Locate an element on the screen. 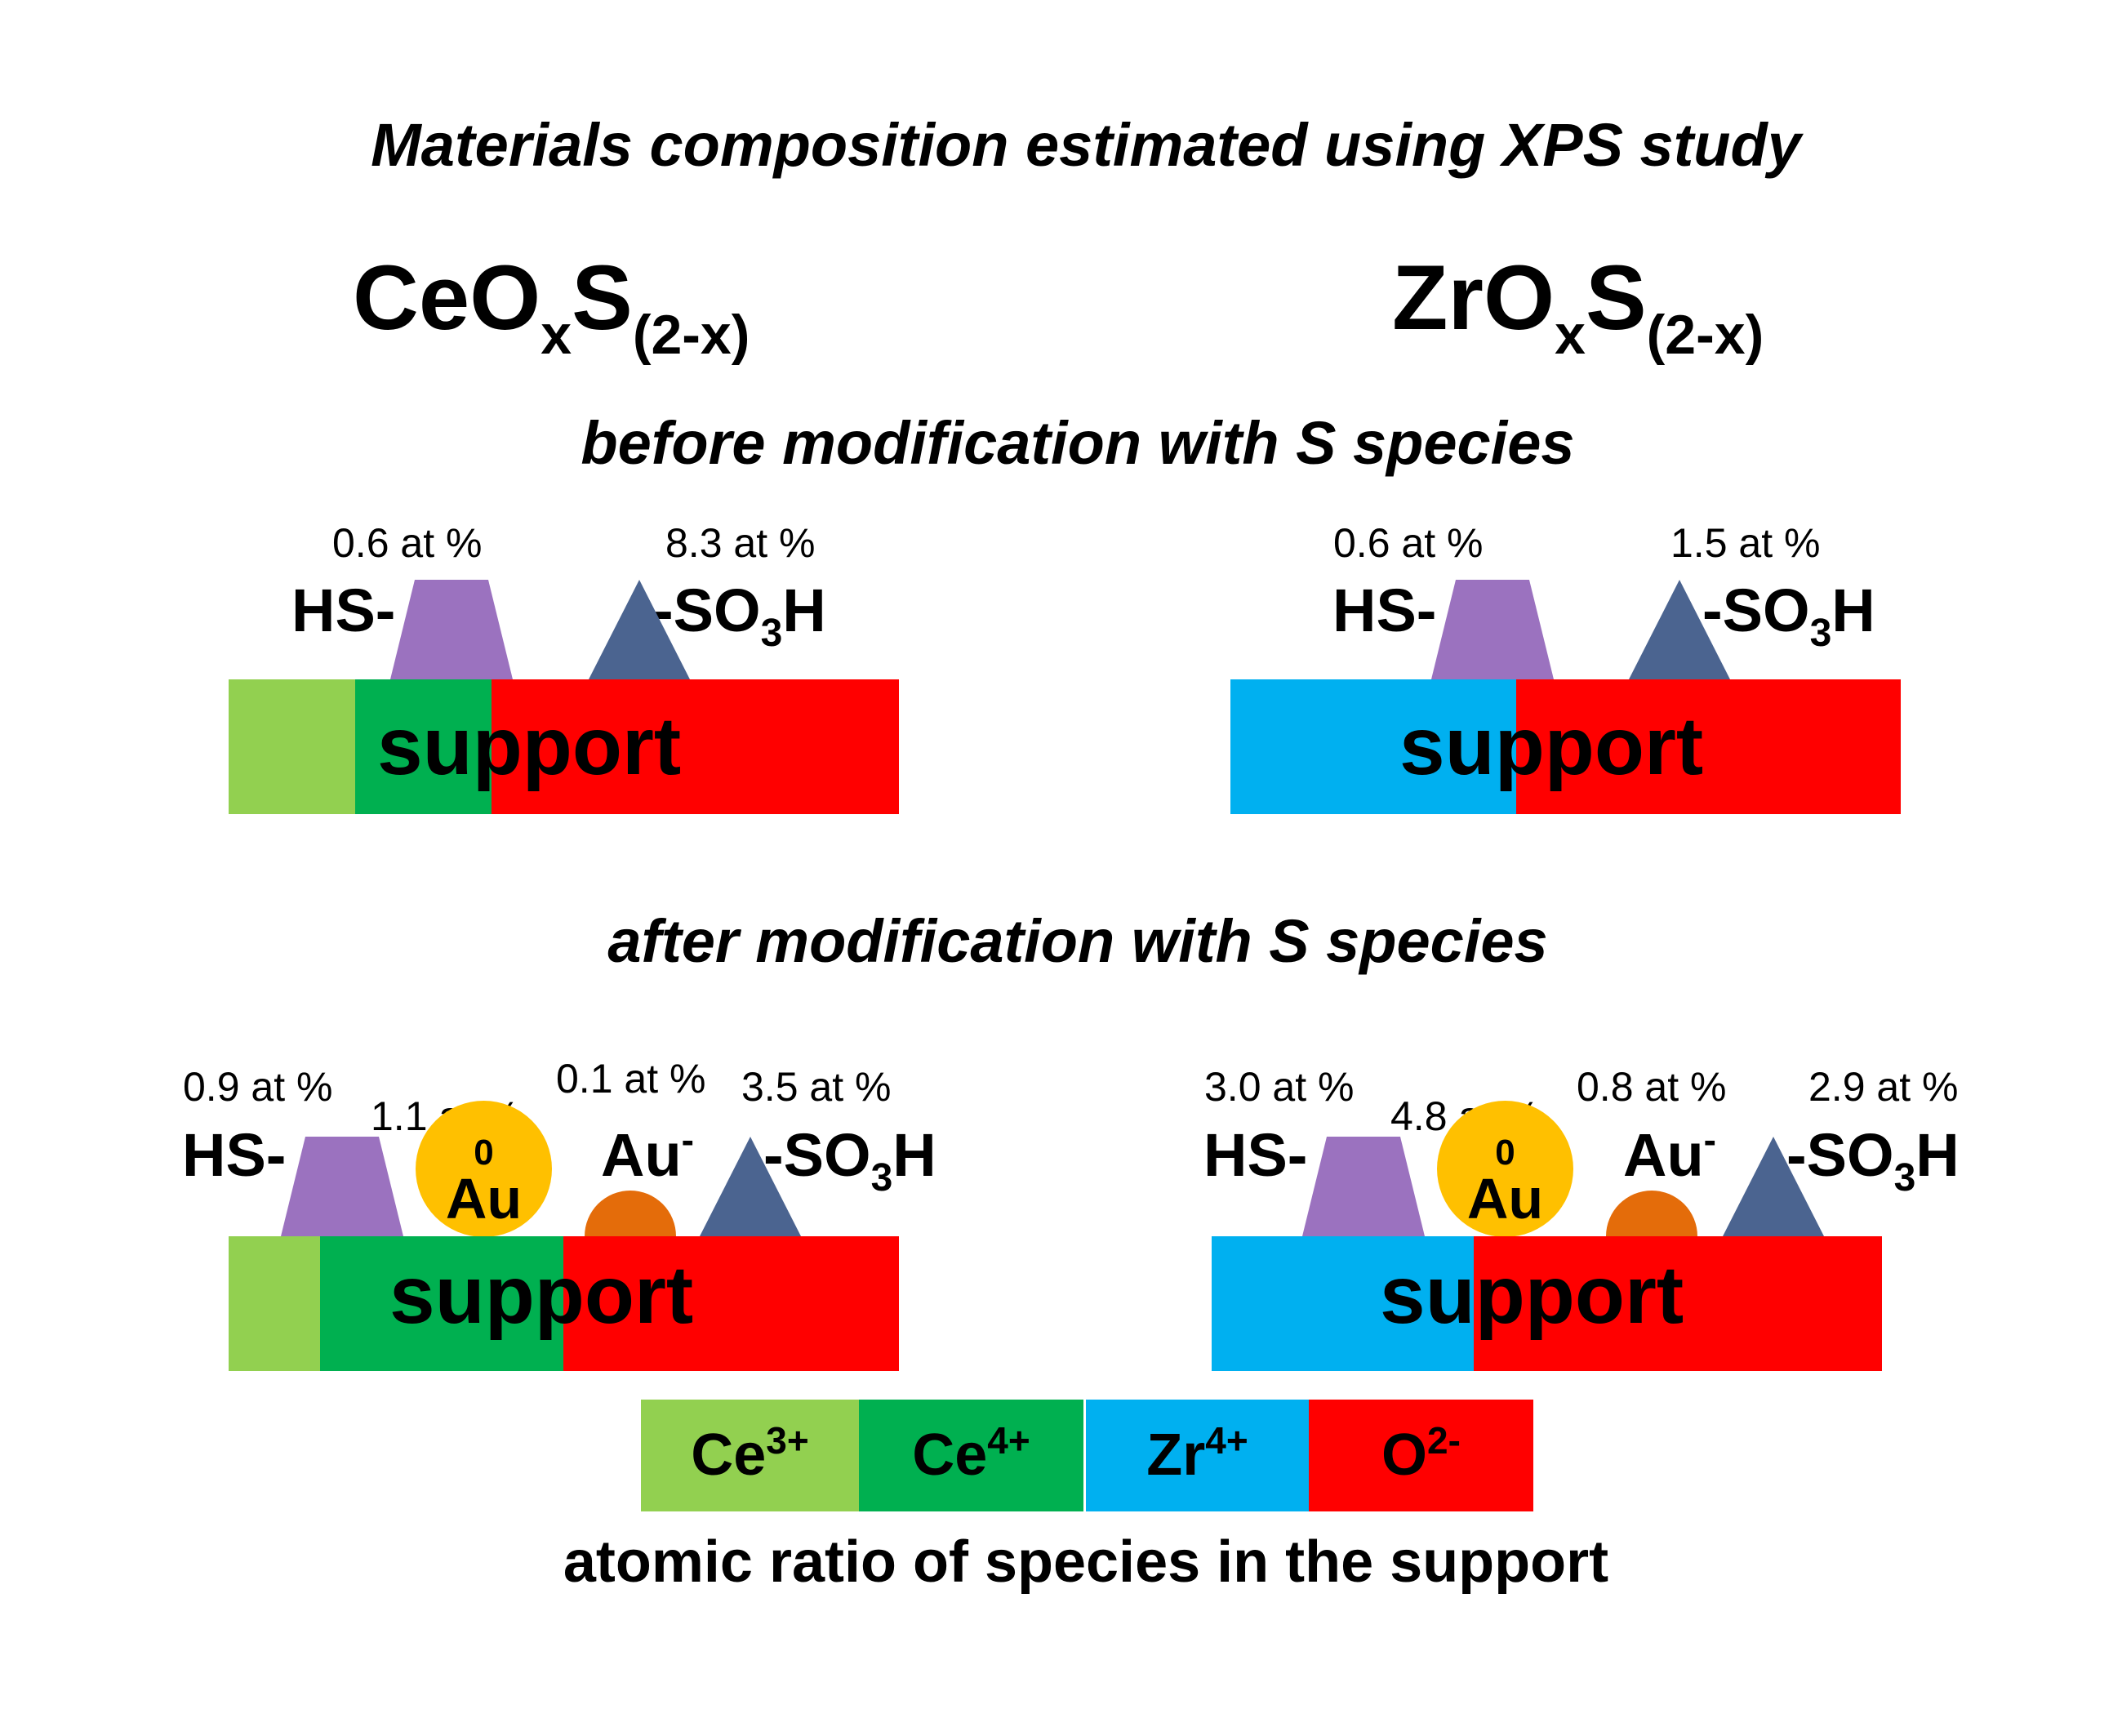 This screenshot has height=1736, width=2122. so3h-percent: 2.9 at % is located at coordinates (1883, 1087).